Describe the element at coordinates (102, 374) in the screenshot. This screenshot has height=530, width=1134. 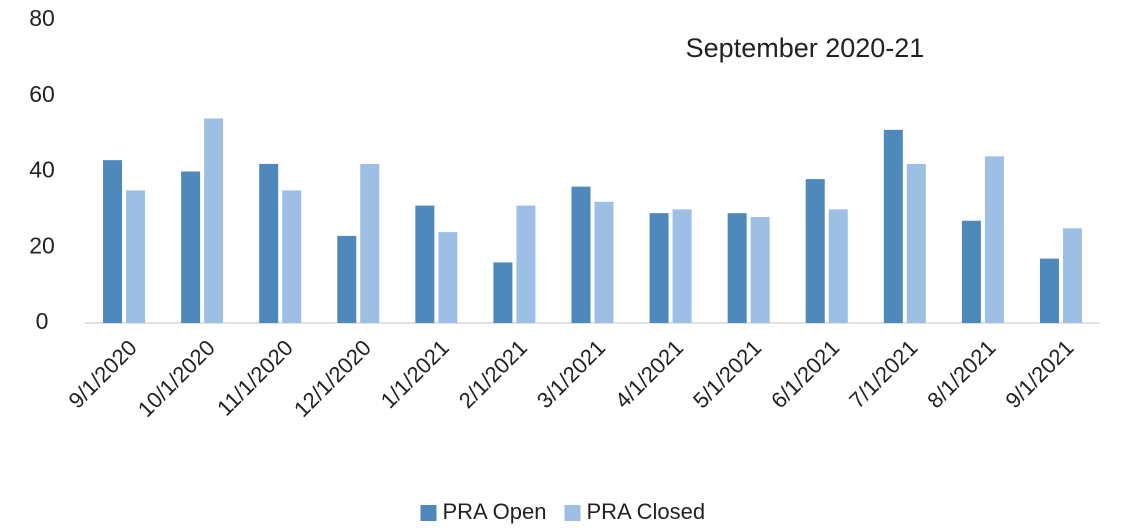
I see `x-tick-label: 9/1/2020` at that location.